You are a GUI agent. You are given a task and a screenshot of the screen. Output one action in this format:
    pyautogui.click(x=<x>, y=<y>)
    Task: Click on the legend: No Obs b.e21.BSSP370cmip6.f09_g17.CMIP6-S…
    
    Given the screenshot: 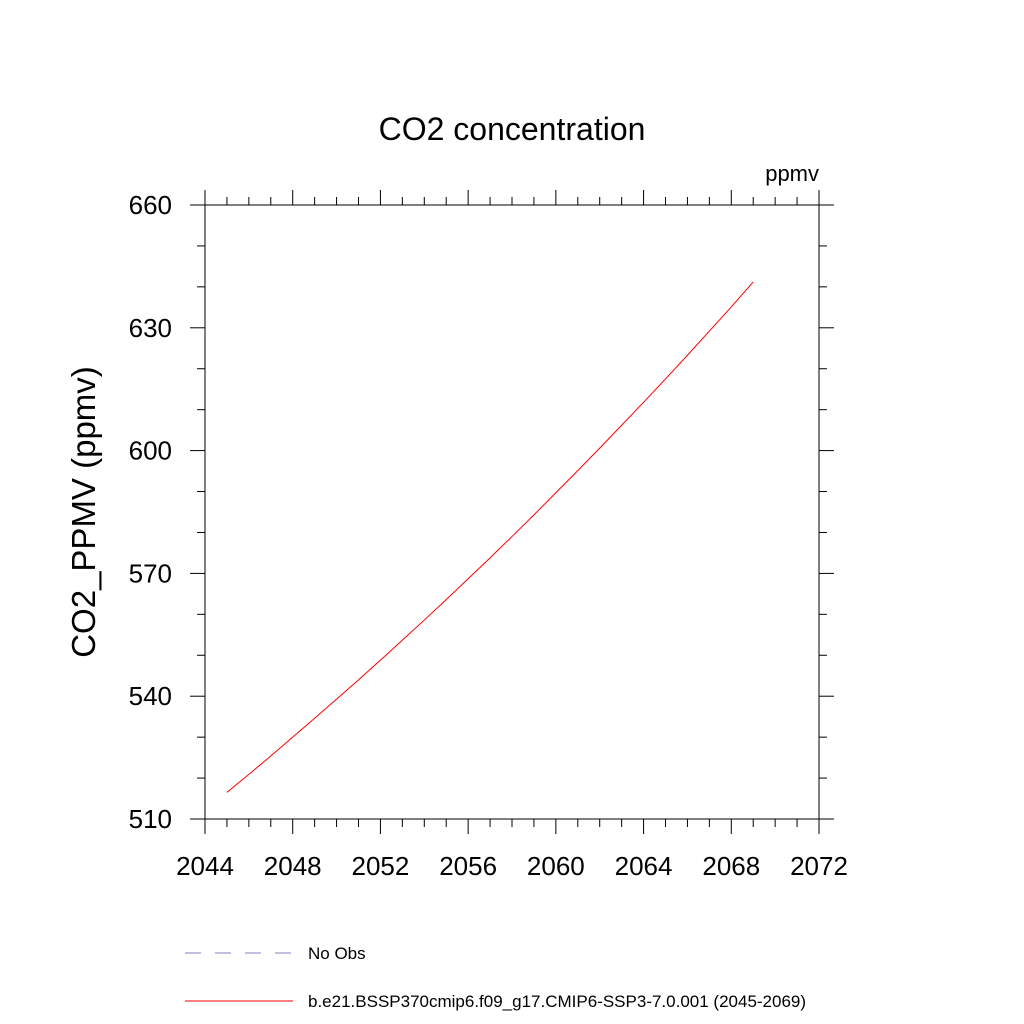 What is the action you would take?
    pyautogui.click(x=495, y=977)
    